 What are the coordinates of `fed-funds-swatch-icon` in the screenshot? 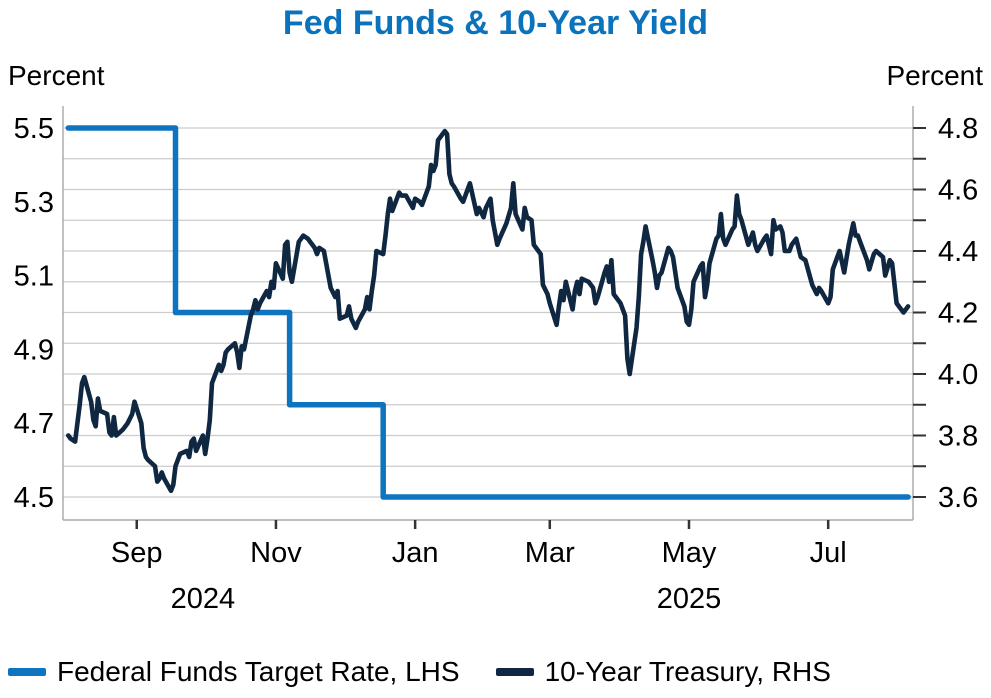 It's located at (27, 672).